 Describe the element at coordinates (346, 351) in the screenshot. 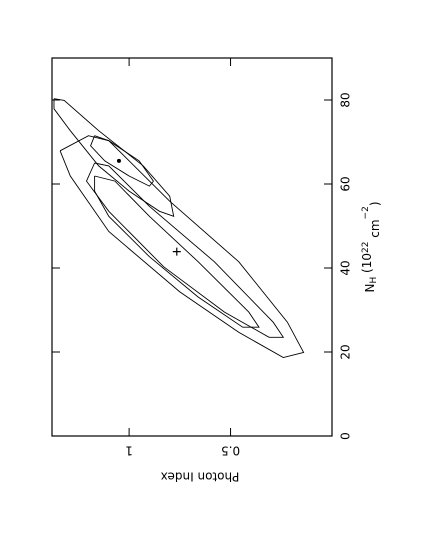

I see `x-tick-label: 20` at that location.